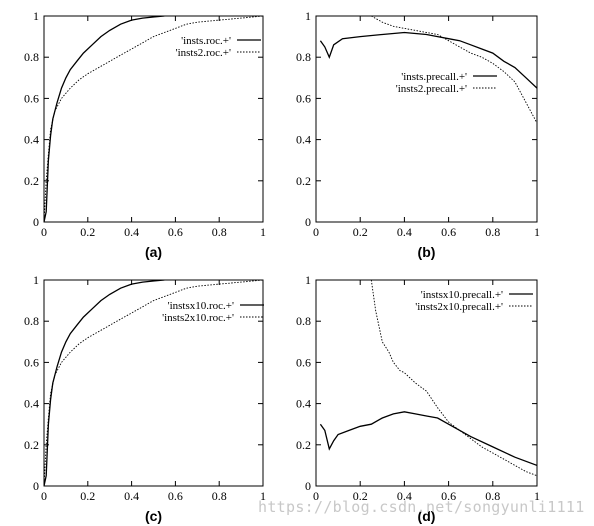 This screenshot has height=526, width=594. What do you see at coordinates (201, 306) in the screenshot?
I see `legend-label: 'instsx10.roc.+'` at bounding box center [201, 306].